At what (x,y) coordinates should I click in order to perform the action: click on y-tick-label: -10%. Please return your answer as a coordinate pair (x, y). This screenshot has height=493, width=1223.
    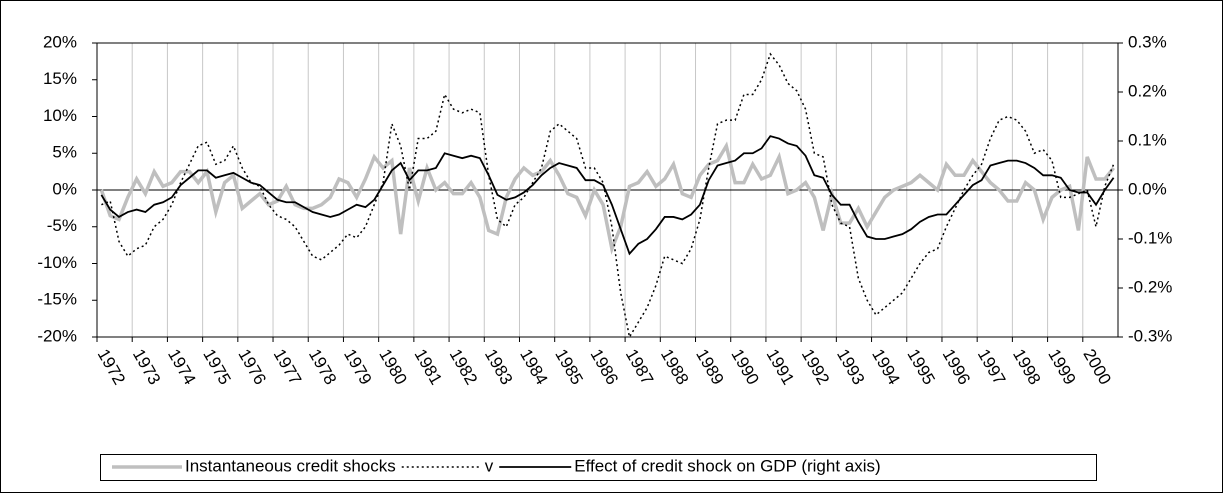
    Looking at the image, I should click on (57, 262).